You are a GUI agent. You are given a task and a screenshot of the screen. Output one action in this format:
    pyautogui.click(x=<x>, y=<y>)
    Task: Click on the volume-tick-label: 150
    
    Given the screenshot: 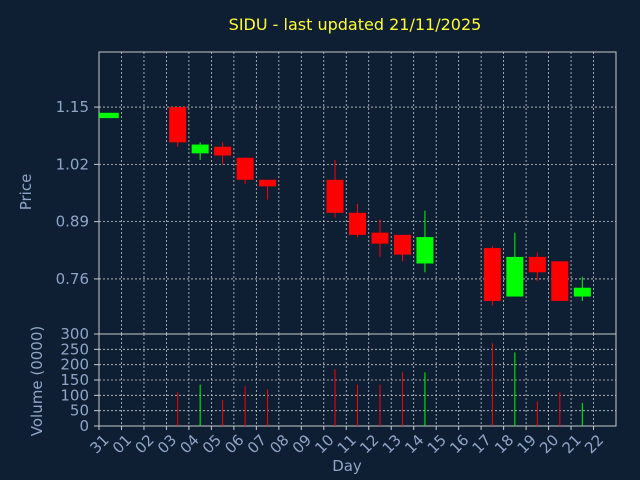 What is the action you would take?
    pyautogui.click(x=74, y=380)
    